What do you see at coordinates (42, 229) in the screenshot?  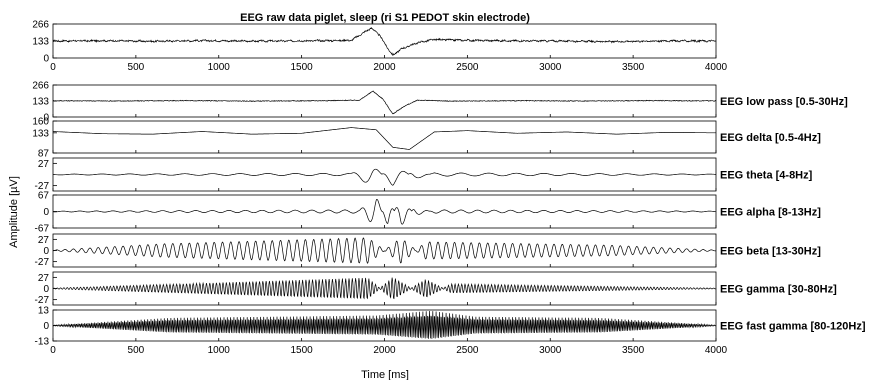 I see `y-tick-label: -67` at bounding box center [42, 229].